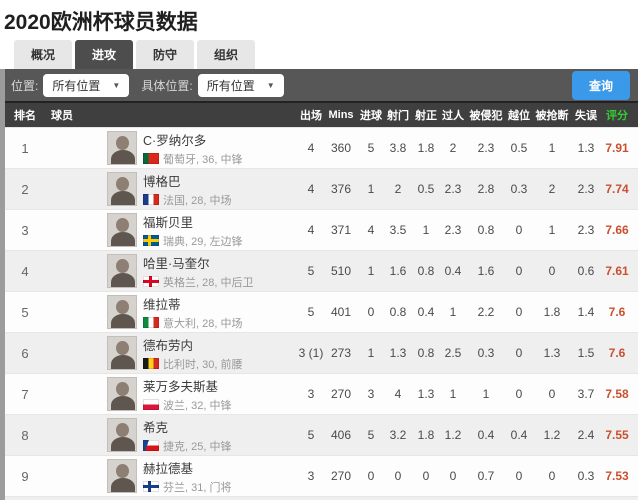 Image resolution: width=638 pixels, height=500 pixels. I want to click on column-header-stat-10: 评分, so click(617, 116).